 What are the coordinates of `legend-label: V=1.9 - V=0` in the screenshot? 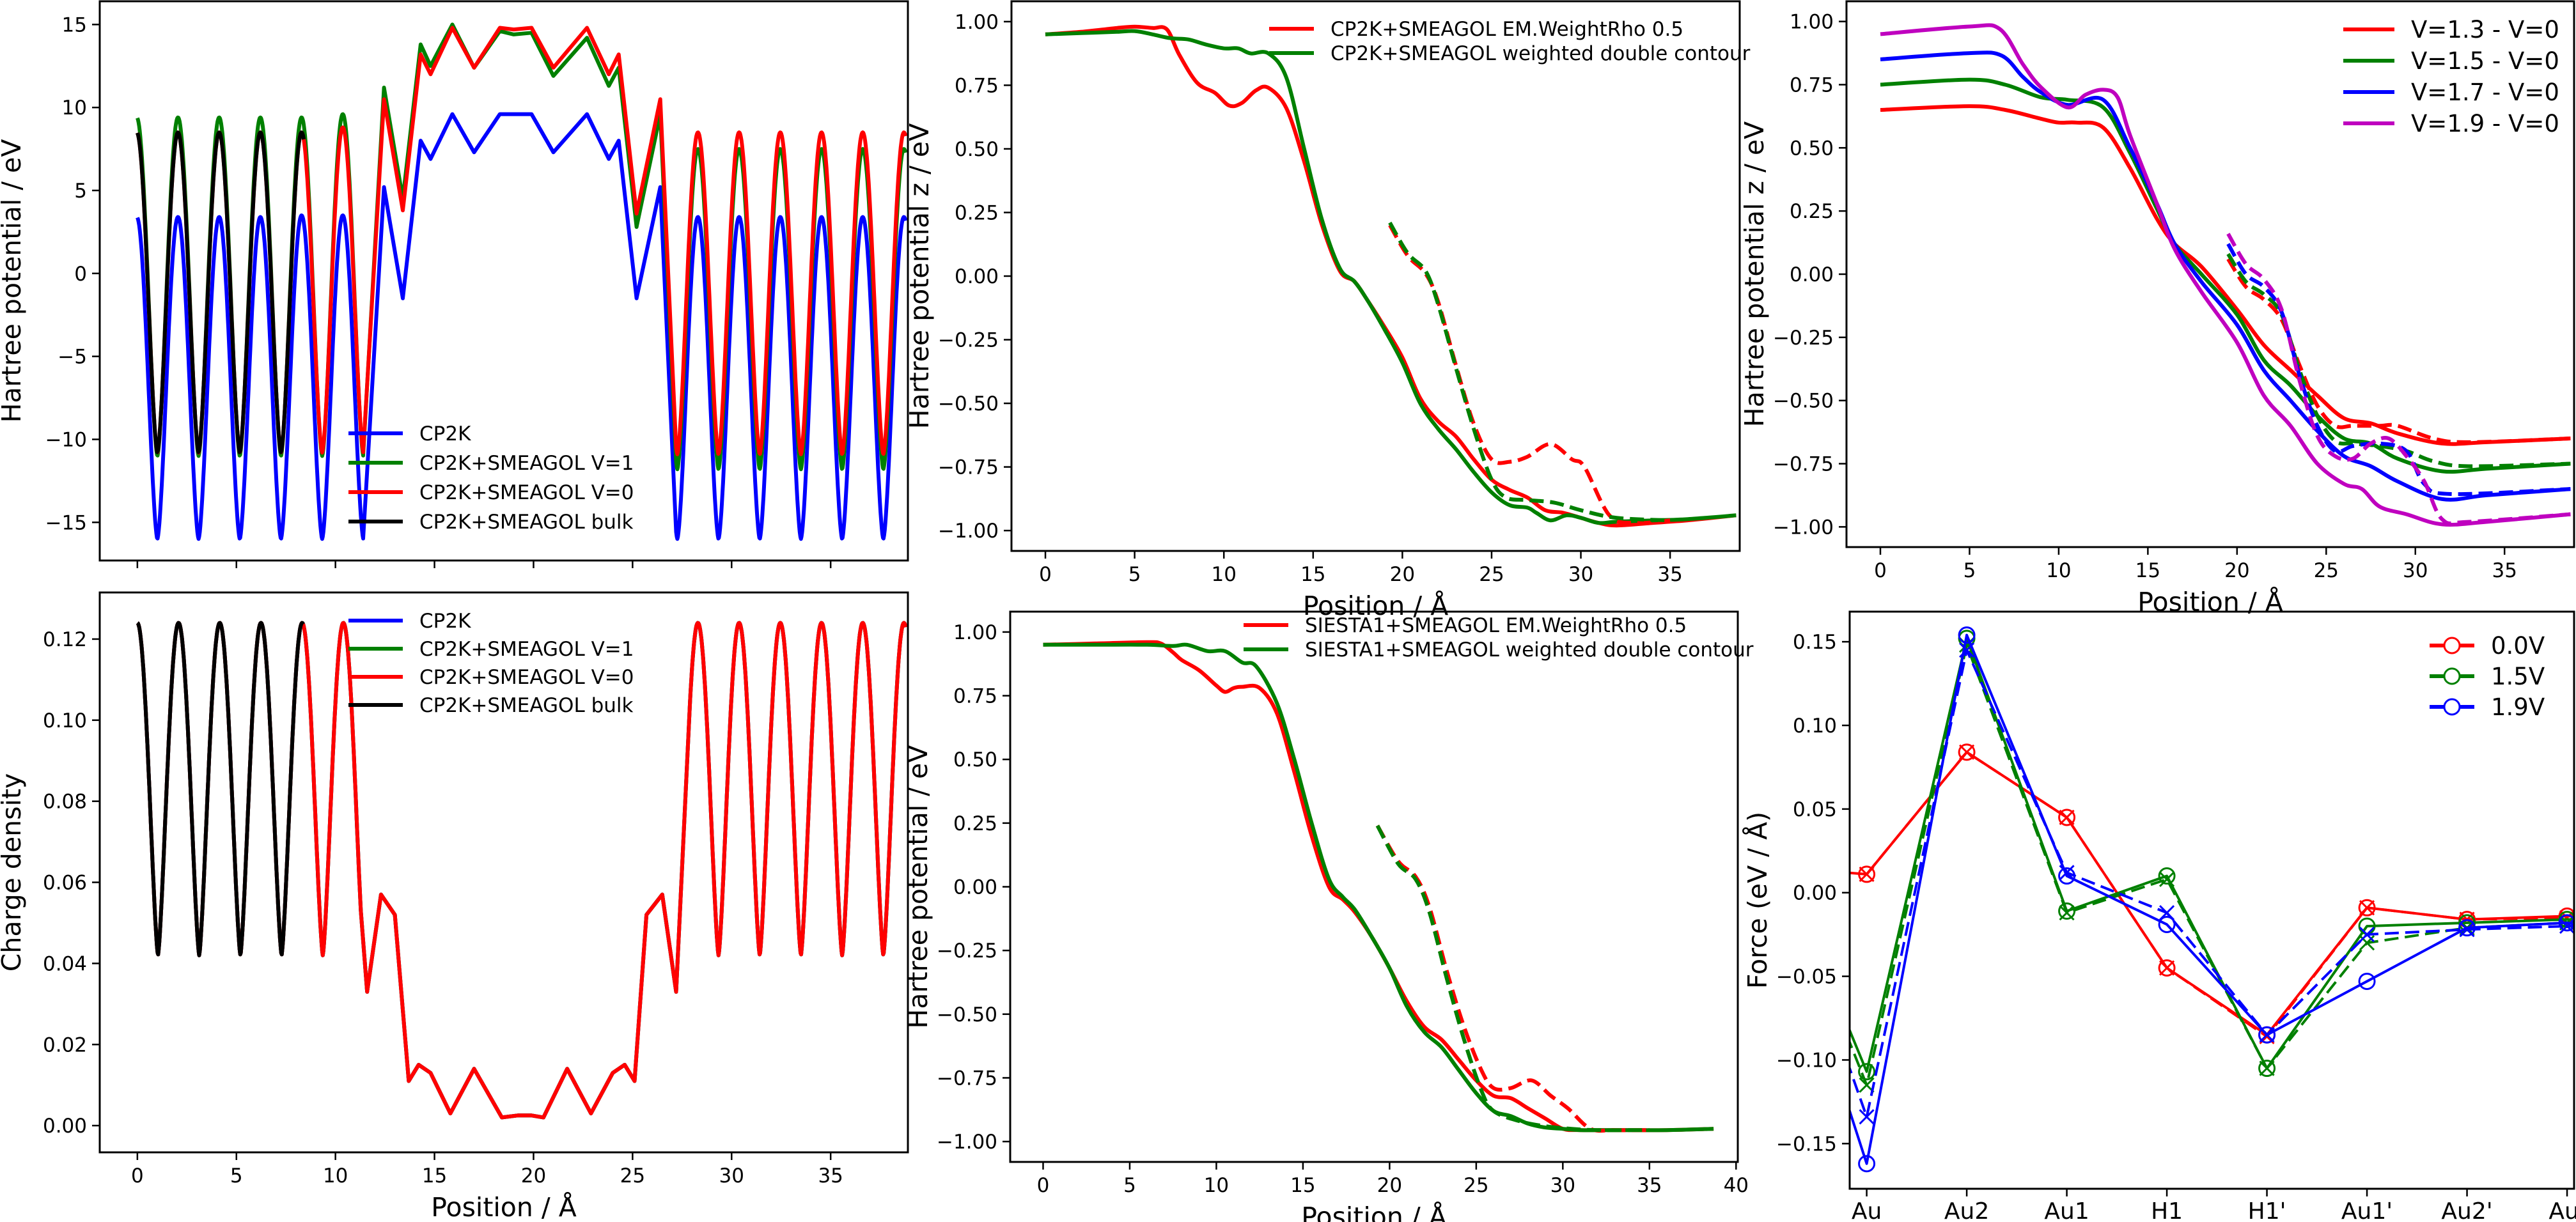 It's located at (2485, 123).